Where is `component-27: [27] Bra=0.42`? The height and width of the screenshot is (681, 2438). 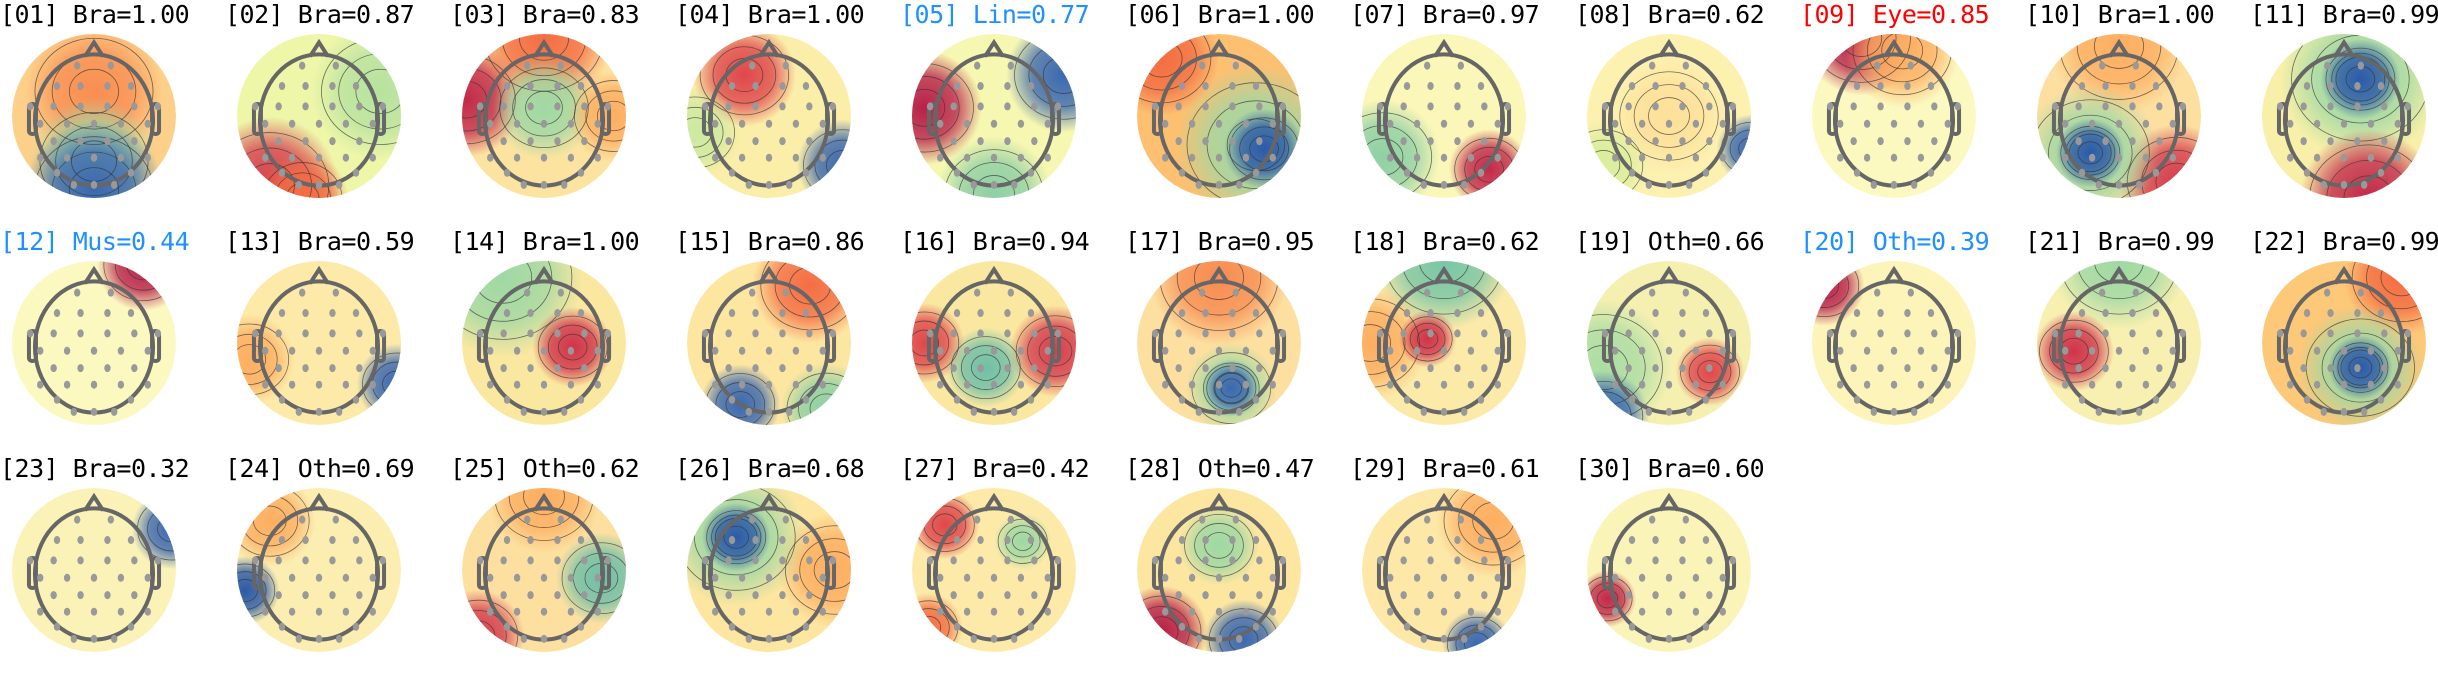 component-27: [27] Bra=0.42 is located at coordinates (1012, 567).